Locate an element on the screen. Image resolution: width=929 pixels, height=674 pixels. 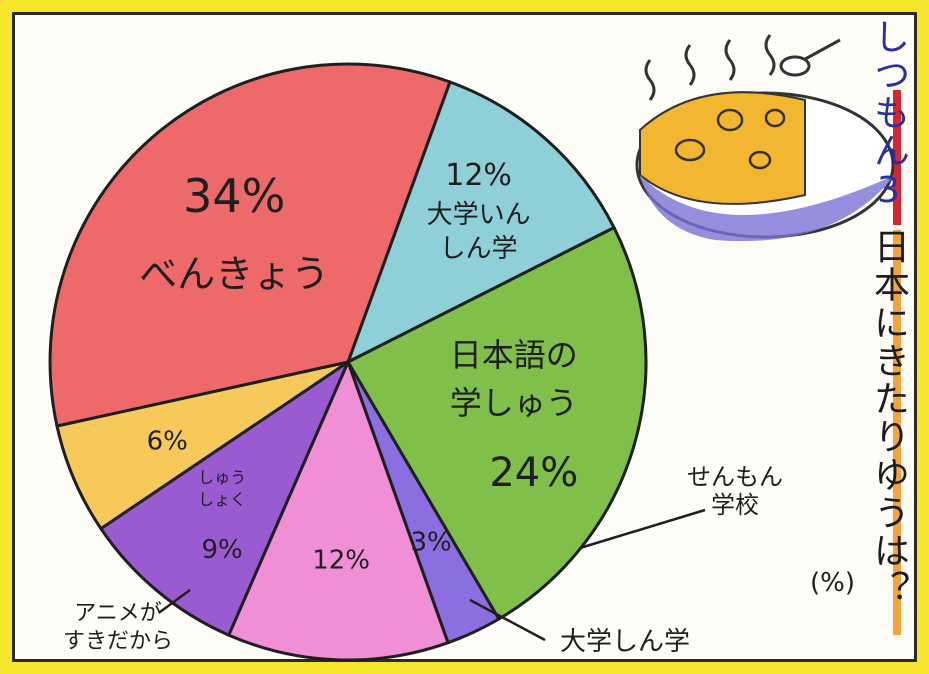
leader-line-vocational is located at coordinates (642, 529).